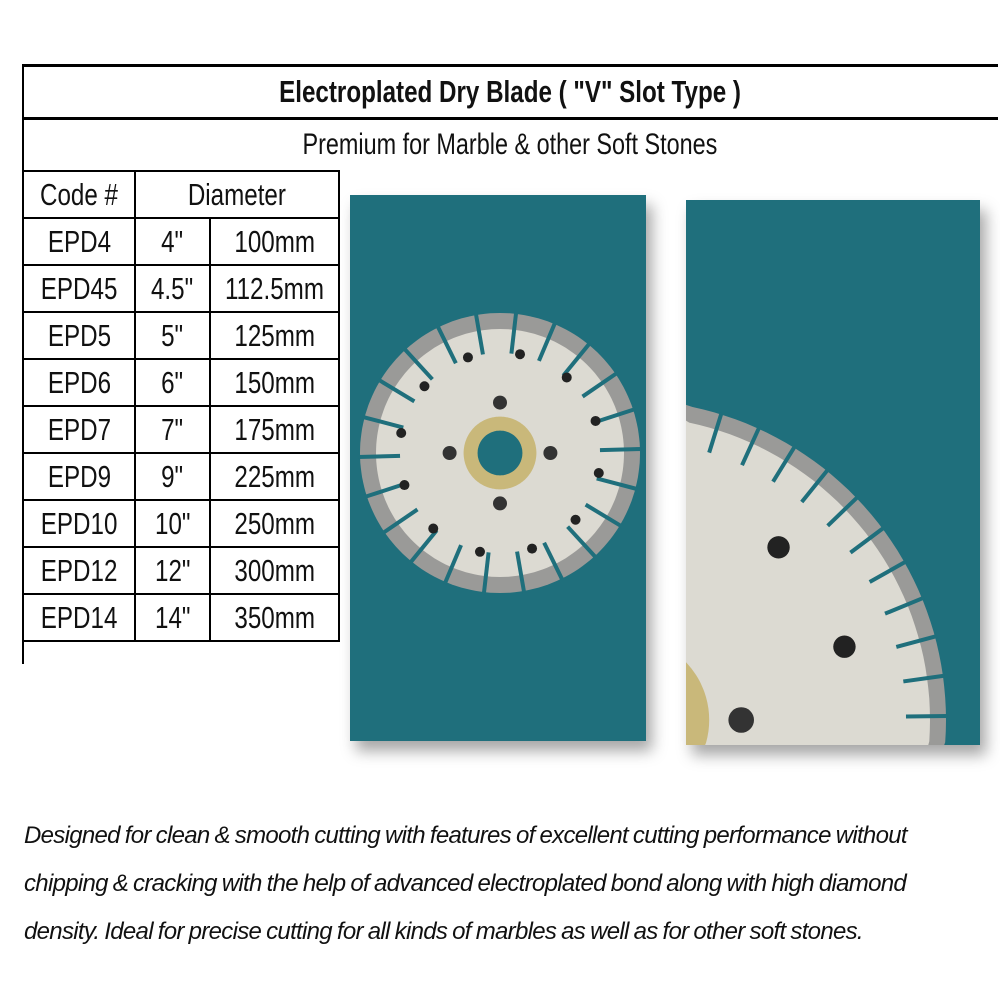  I want to click on mm-cell: 125mm, so click(274, 335).